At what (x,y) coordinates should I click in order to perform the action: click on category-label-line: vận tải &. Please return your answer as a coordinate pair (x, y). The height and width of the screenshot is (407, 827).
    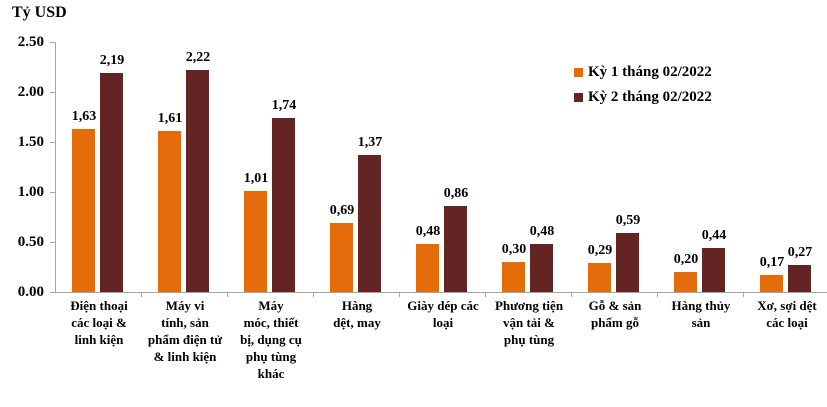
    Looking at the image, I should click on (529, 322).